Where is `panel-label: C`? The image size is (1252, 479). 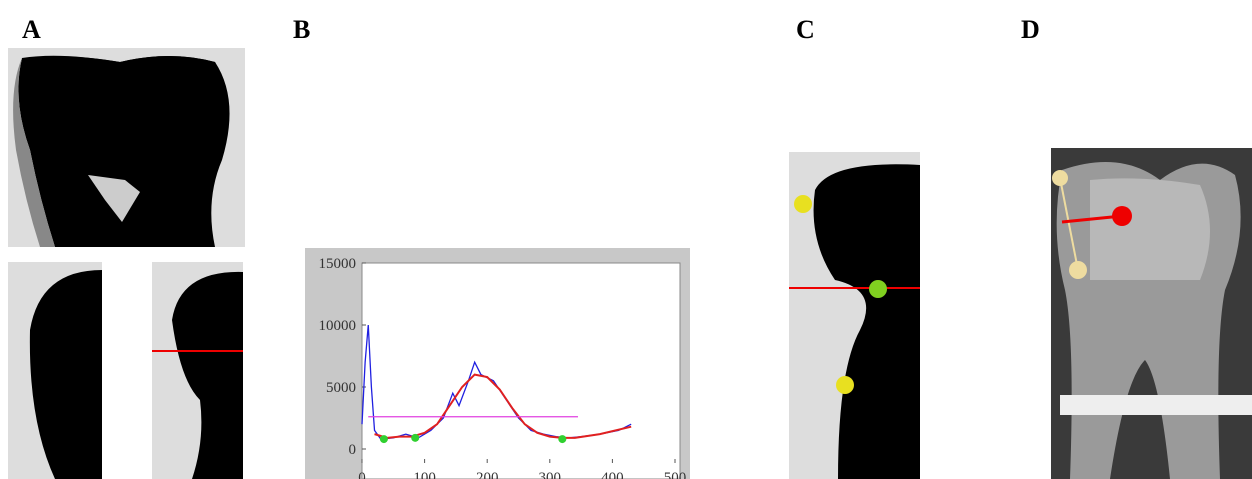
panel-label: C is located at coordinates (805, 29).